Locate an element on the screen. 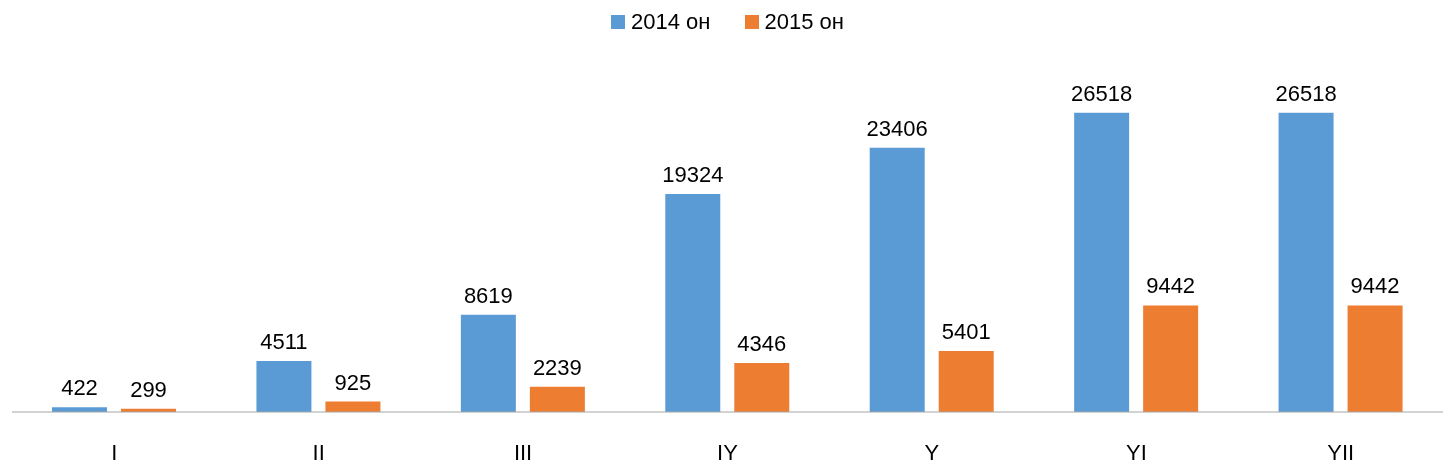 The height and width of the screenshot is (464, 1443). data-label: 2239 is located at coordinates (557, 367).